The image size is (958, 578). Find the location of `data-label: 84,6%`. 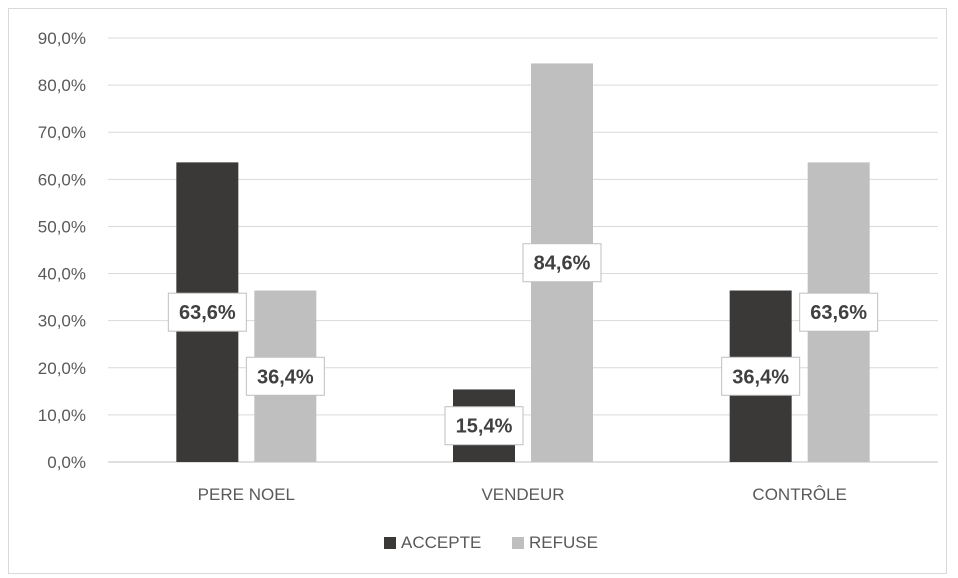

data-label: 84,6% is located at coordinates (562, 264).